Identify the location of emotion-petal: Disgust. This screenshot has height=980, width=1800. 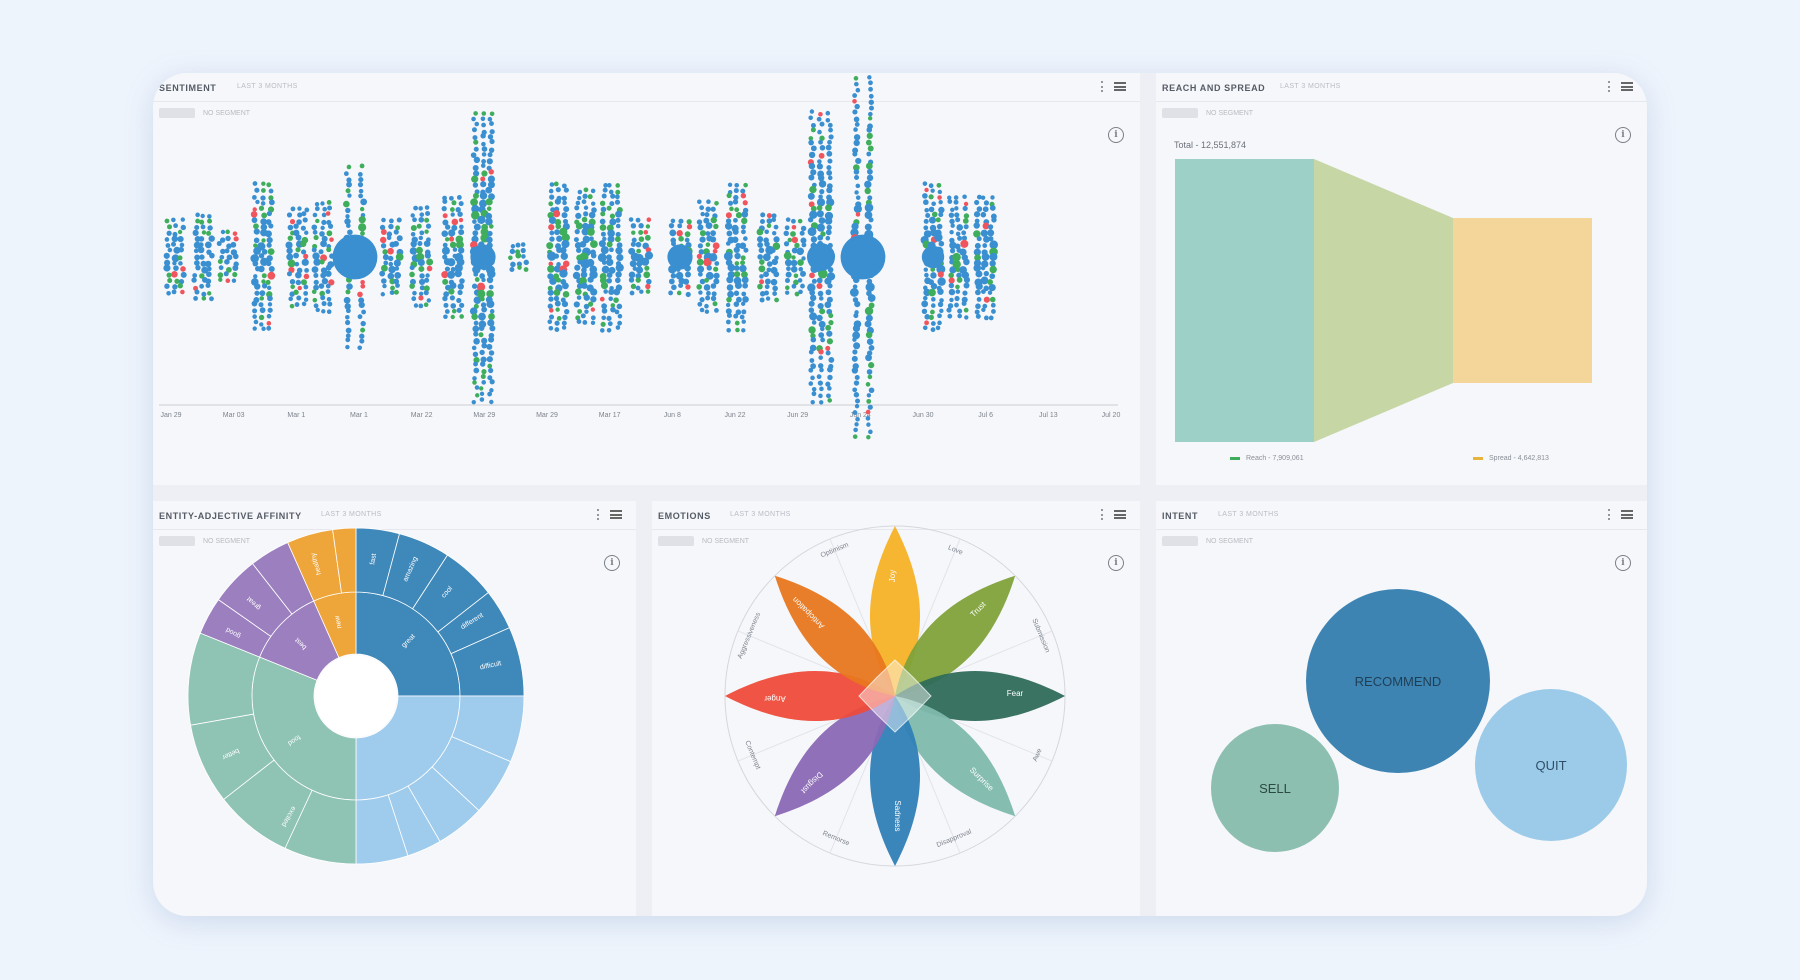
(835, 756).